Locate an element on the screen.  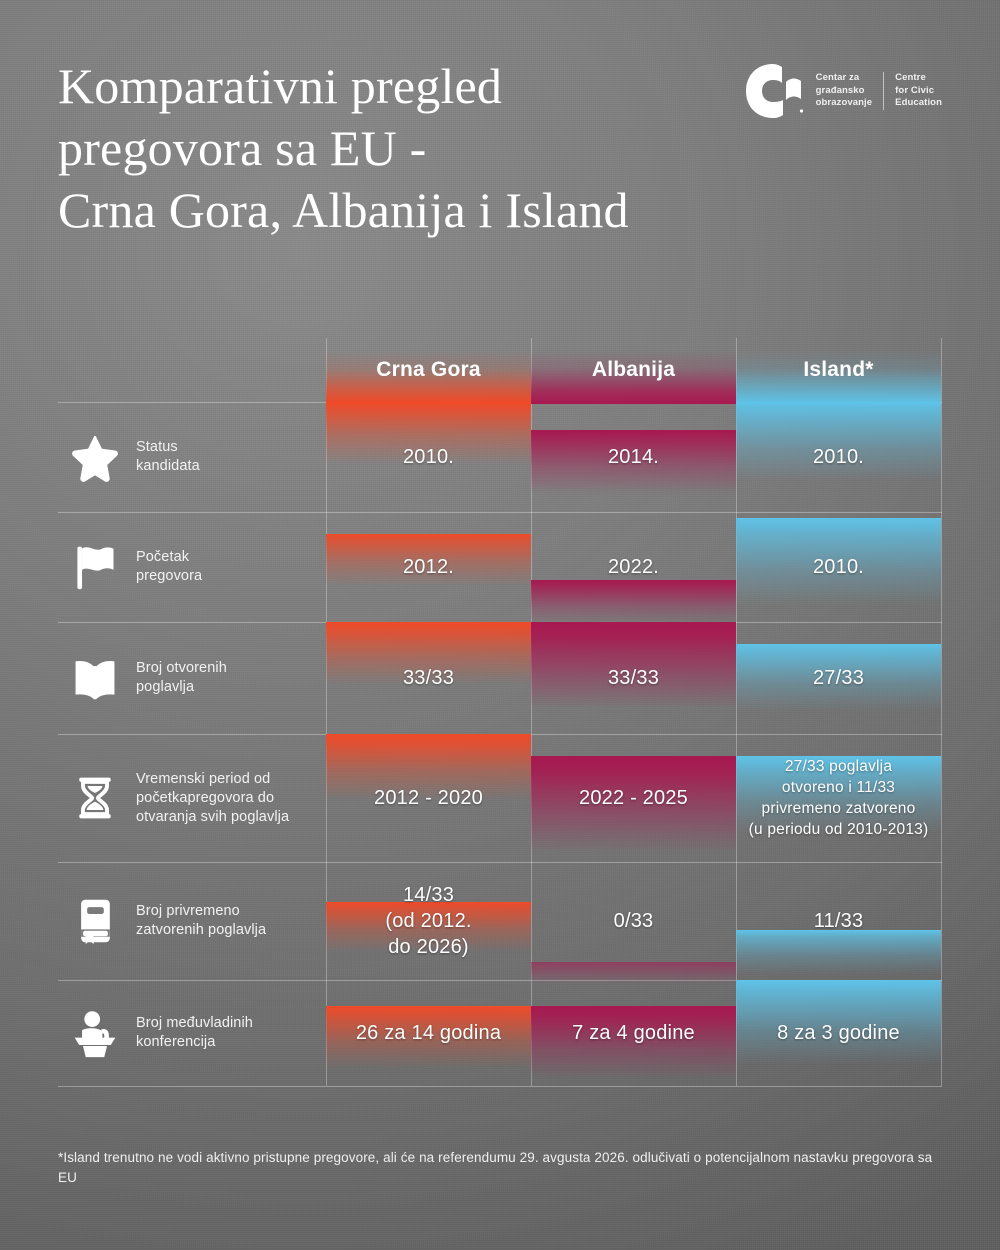
column-header-label: Albanija is located at coordinates (633, 369).